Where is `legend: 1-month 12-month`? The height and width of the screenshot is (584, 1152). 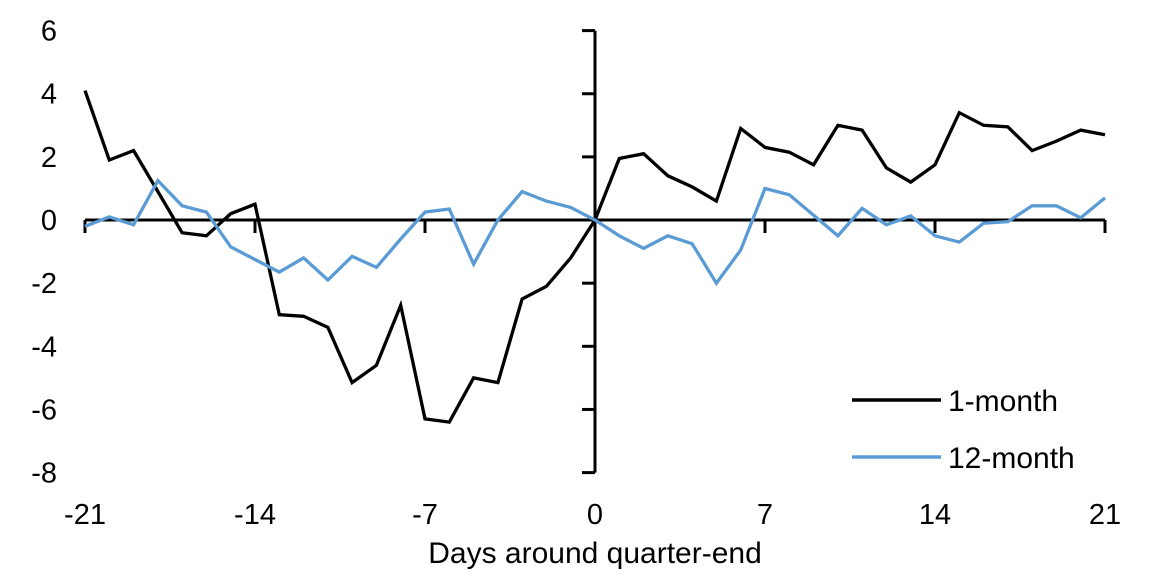 legend: 1-month 12-month is located at coordinates (963, 430).